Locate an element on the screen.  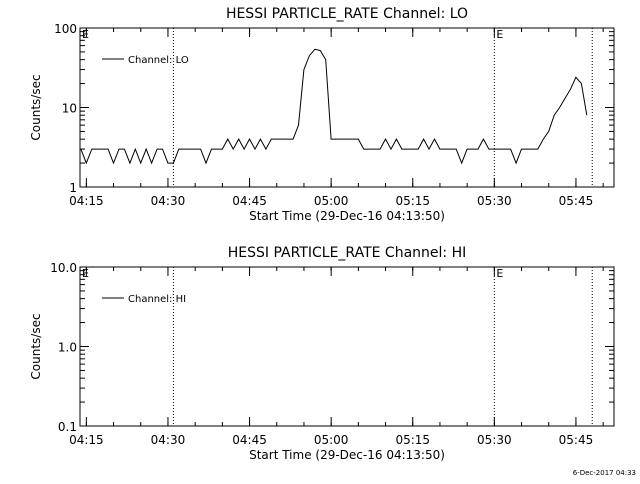
y-tick-label: 100 is located at coordinates (65, 29).